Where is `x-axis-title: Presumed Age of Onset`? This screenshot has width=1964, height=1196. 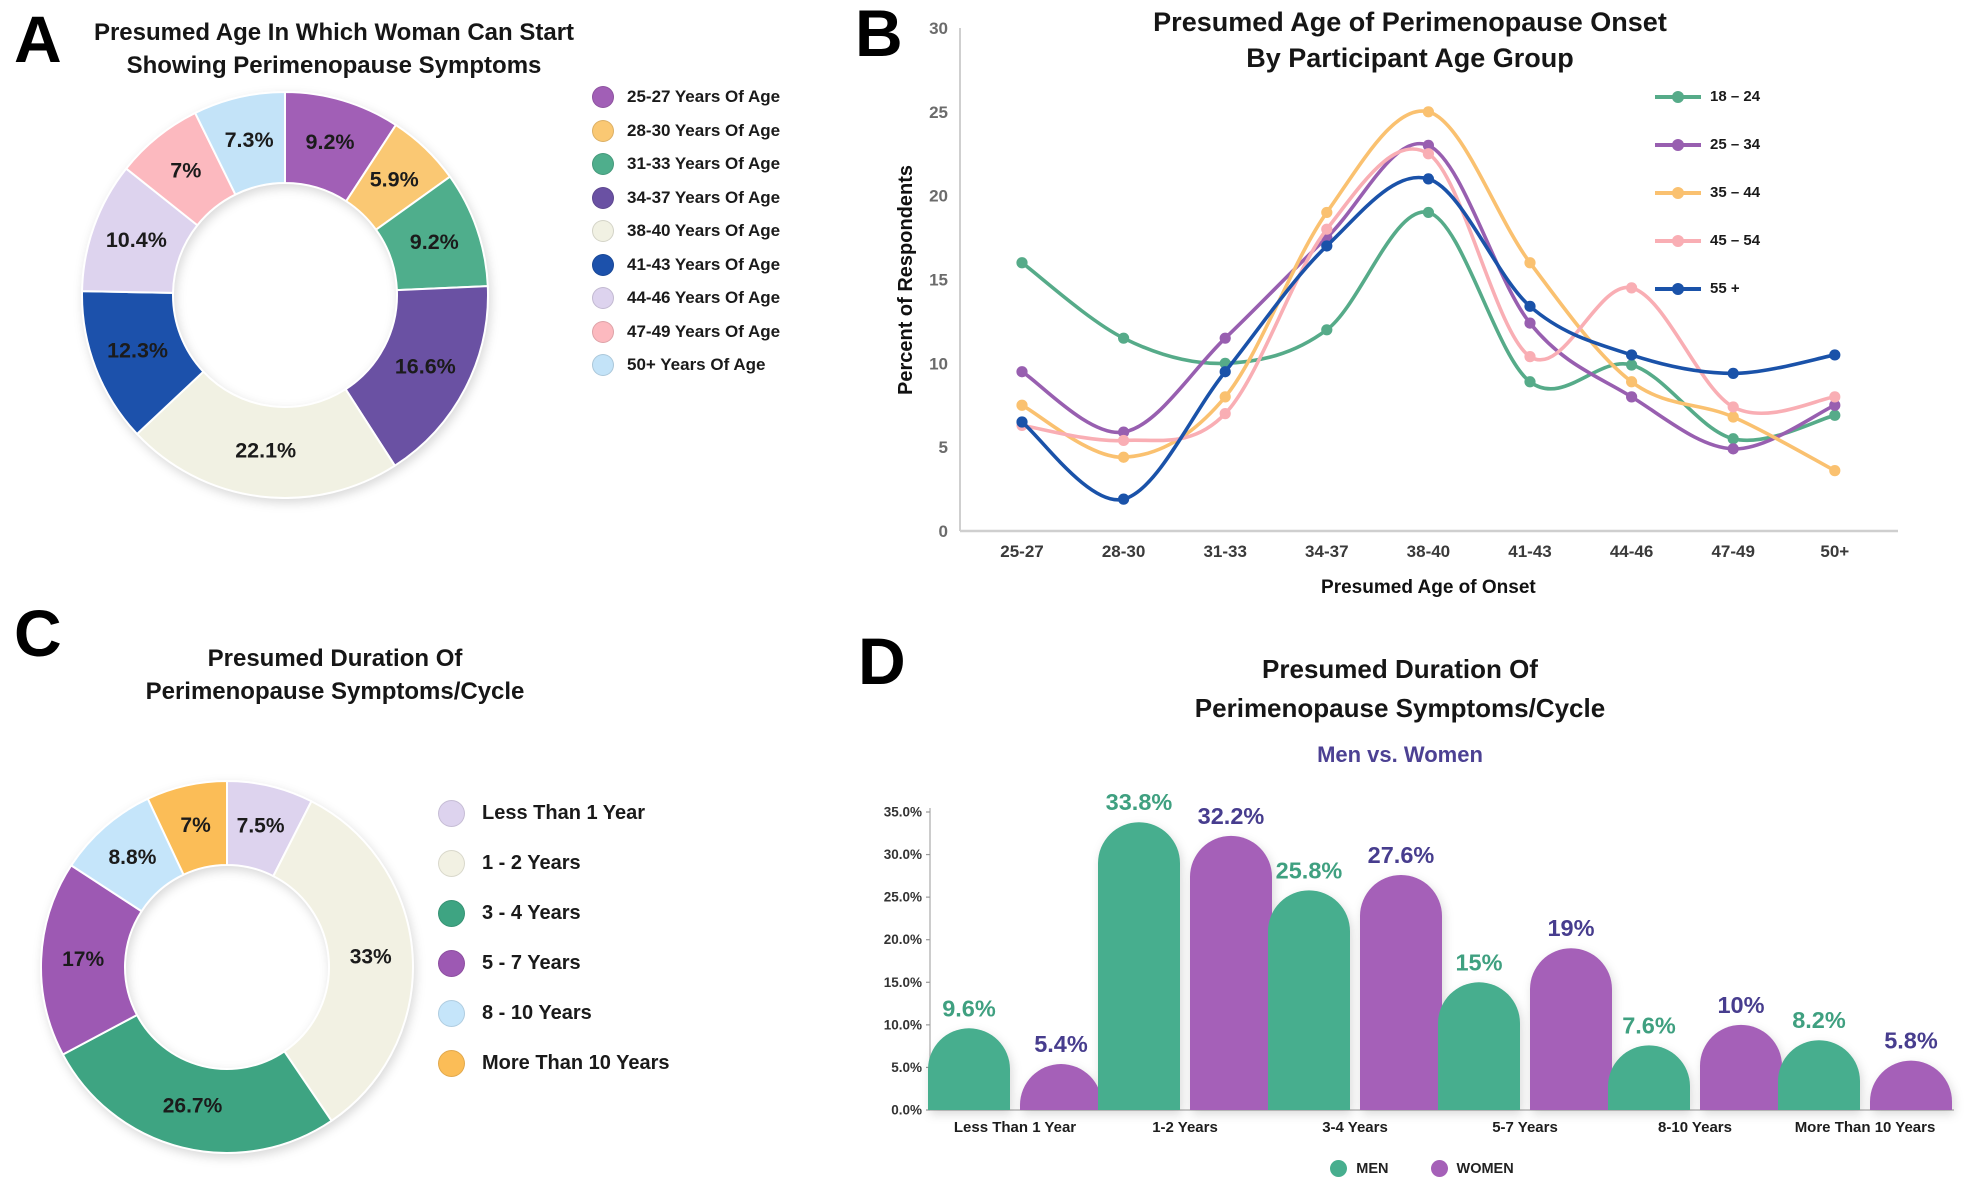 x-axis-title: Presumed Age of Onset is located at coordinates (1428, 587).